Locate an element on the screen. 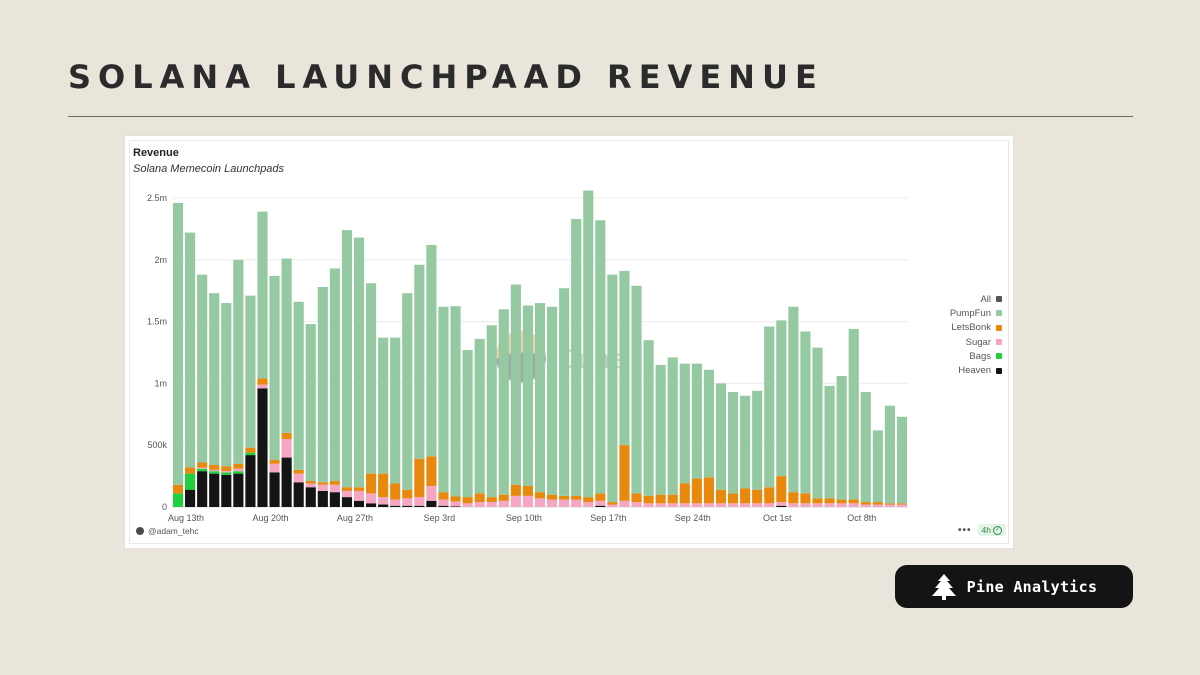 The image size is (1200, 675). legend-item-bags: Bags is located at coordinates (966, 356).